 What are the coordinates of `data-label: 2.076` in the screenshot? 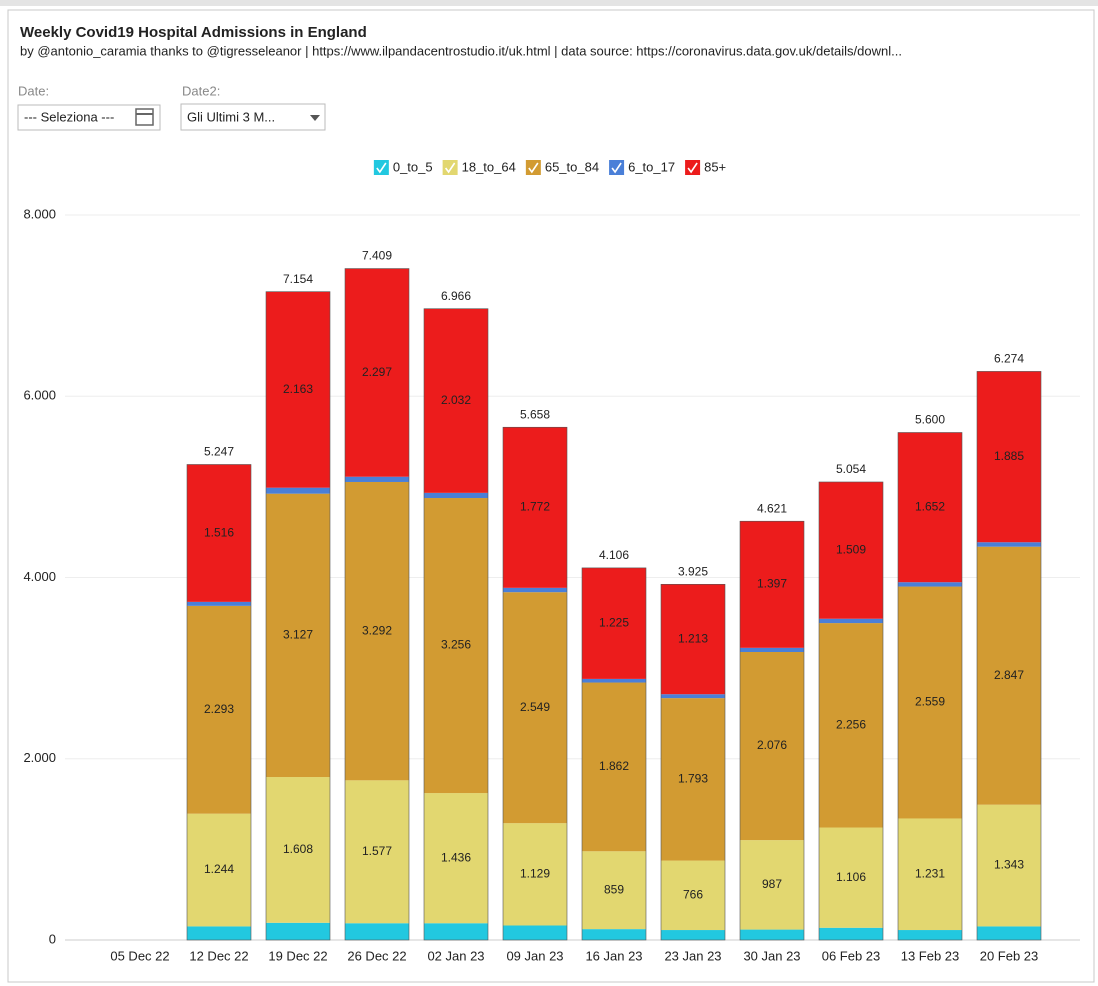 It's located at (772, 745).